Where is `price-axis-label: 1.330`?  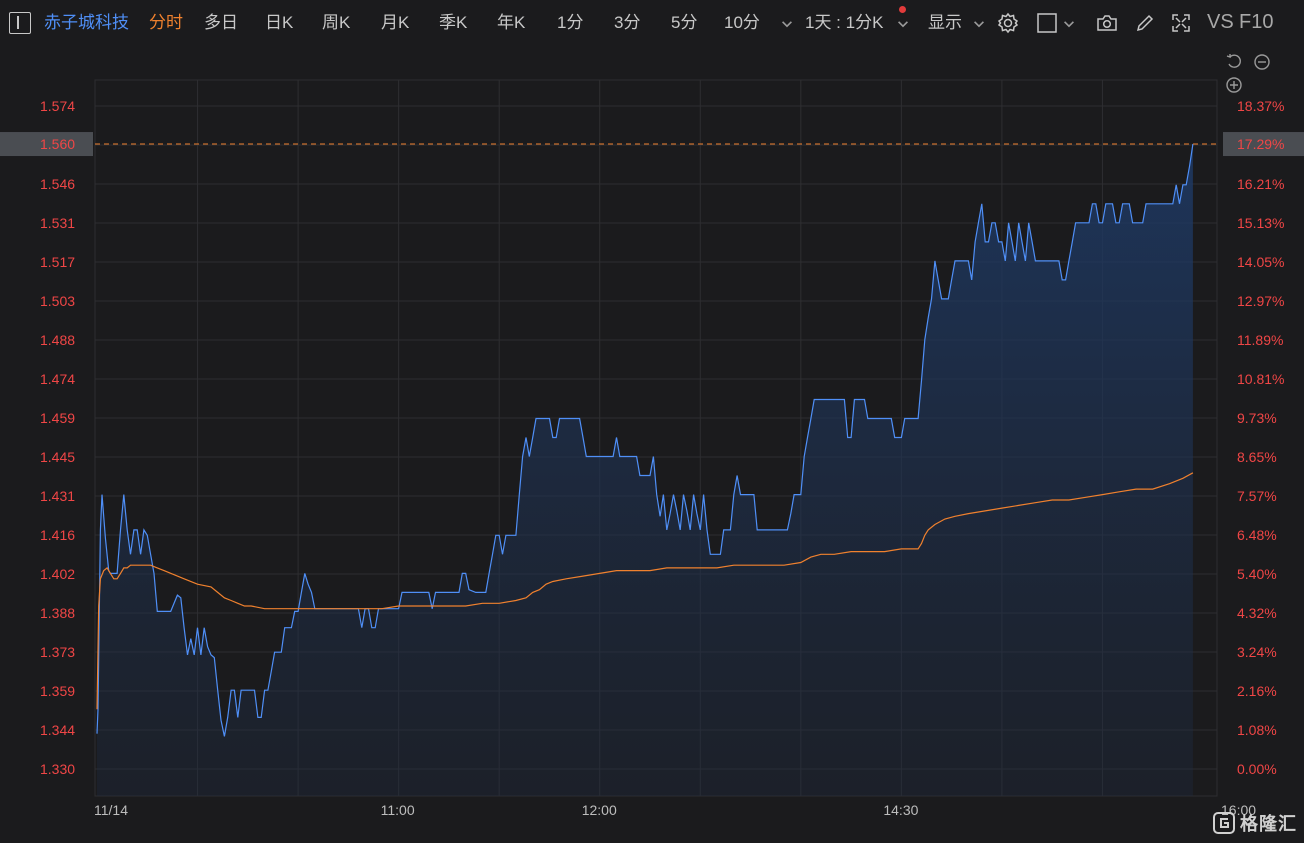 price-axis-label: 1.330 is located at coordinates (57, 769).